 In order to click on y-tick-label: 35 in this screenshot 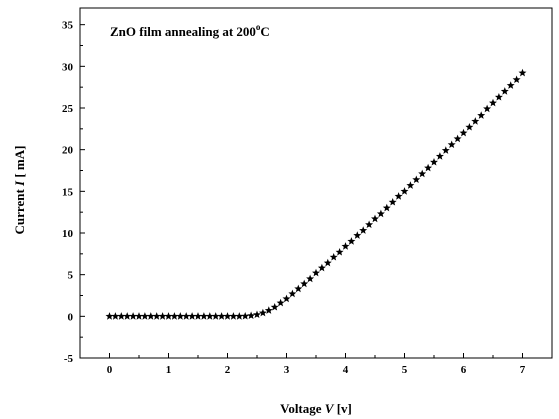, I will do `click(68, 26)`.